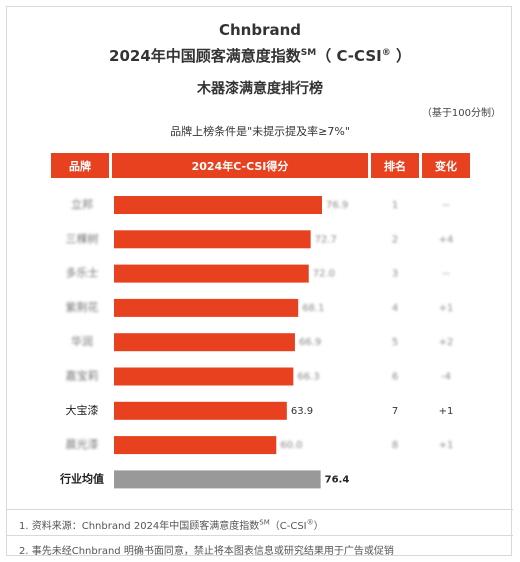 The height and width of the screenshot is (562, 520). Describe the element at coordinates (461, 113) in the screenshot. I see `score-basis: （基于100分制）` at that location.